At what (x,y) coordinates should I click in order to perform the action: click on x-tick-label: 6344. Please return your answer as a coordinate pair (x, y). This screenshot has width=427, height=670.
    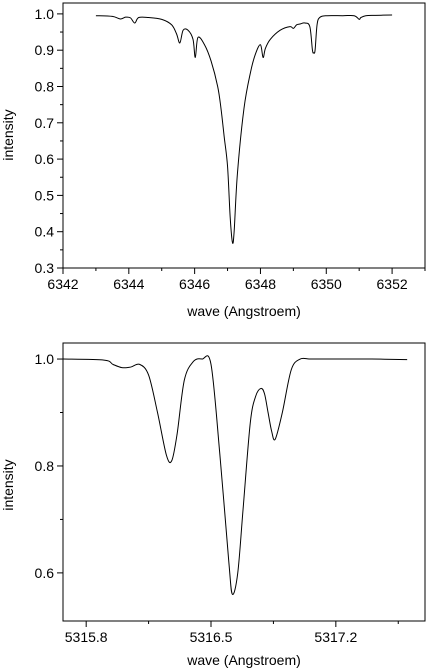
    Looking at the image, I should click on (128, 284).